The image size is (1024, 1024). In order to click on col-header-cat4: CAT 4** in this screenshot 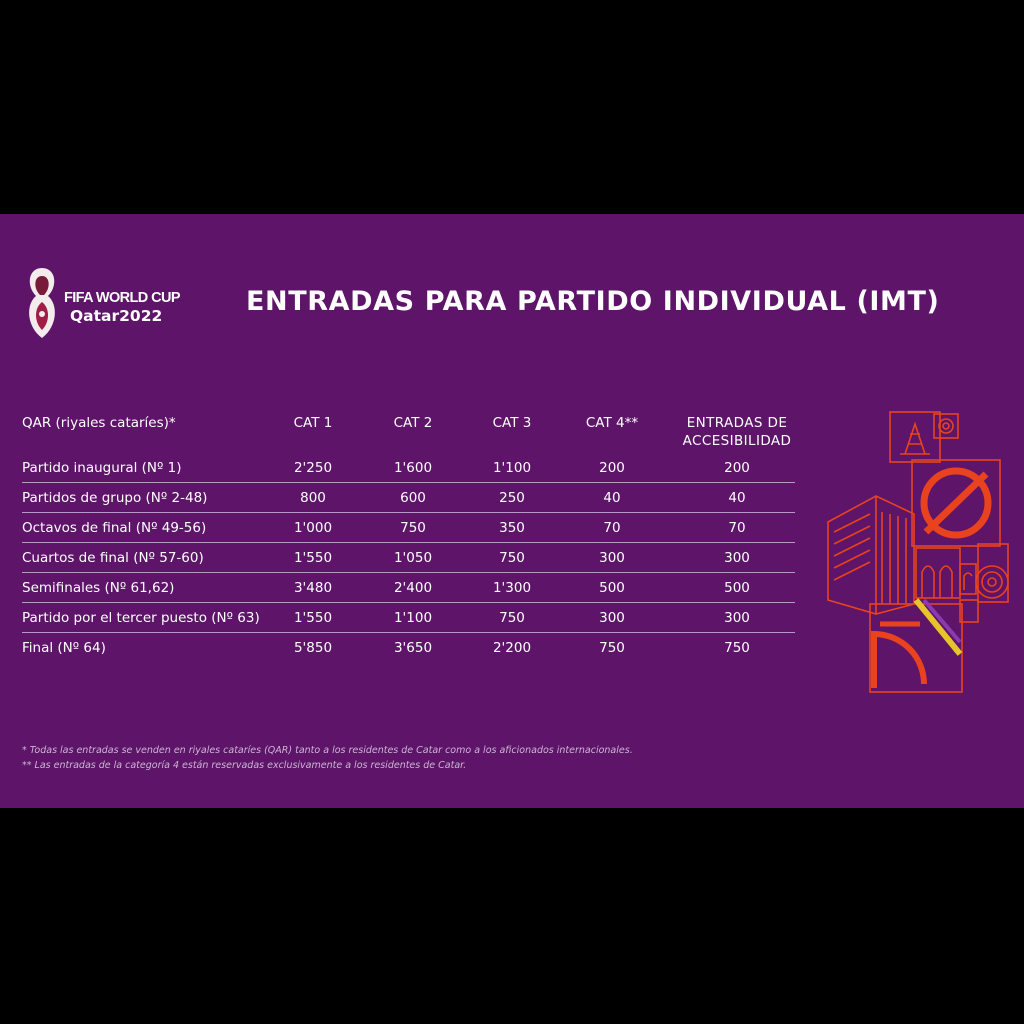, I will do `click(612, 423)`.